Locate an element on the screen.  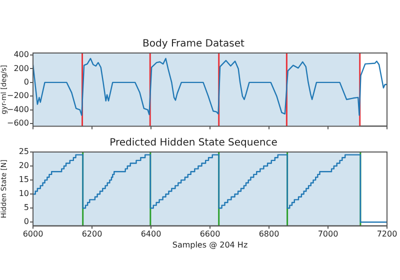
x-tick-label: 7000 is located at coordinates (328, 234).